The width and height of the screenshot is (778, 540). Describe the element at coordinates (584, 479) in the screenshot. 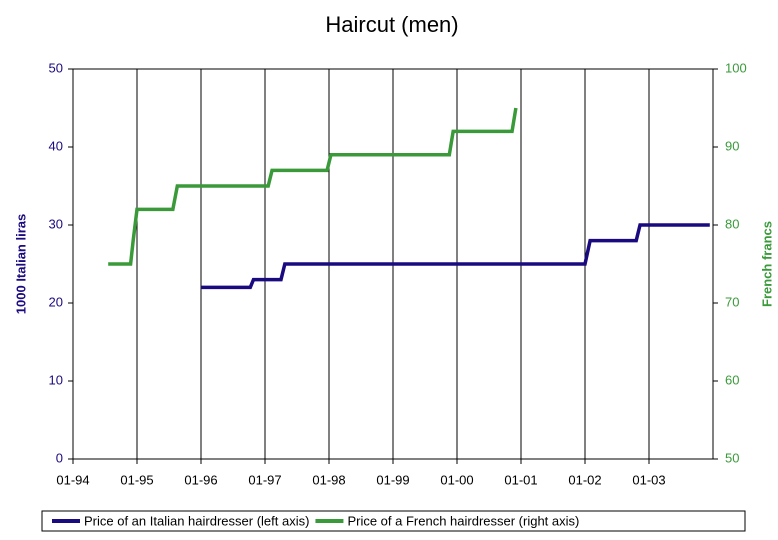

I see `x-tick-label: 01-02` at that location.